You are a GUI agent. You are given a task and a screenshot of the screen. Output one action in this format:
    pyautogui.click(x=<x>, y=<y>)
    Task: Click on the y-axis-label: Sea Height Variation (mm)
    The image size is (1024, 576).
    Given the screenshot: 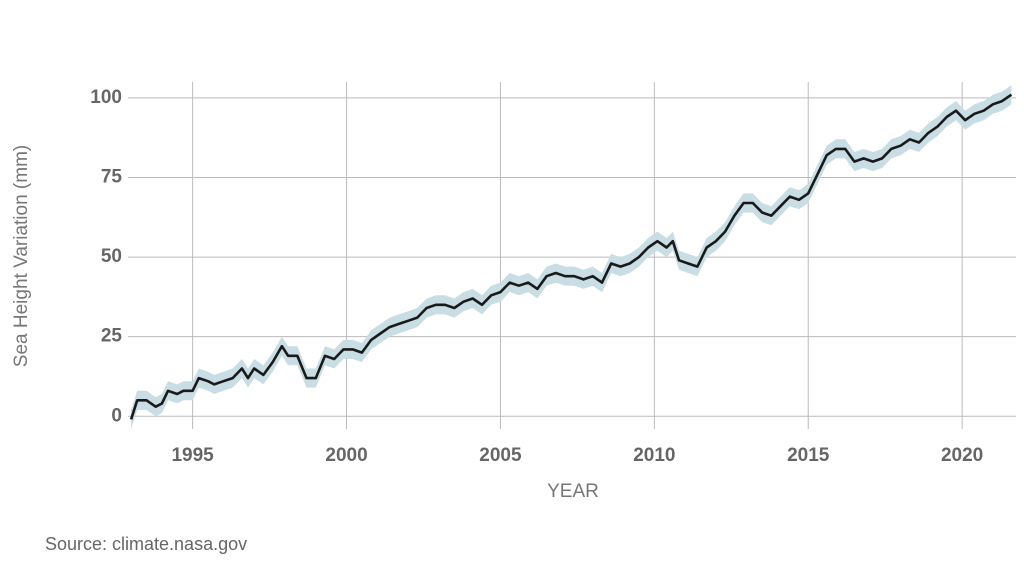 What is the action you would take?
    pyautogui.click(x=21, y=256)
    